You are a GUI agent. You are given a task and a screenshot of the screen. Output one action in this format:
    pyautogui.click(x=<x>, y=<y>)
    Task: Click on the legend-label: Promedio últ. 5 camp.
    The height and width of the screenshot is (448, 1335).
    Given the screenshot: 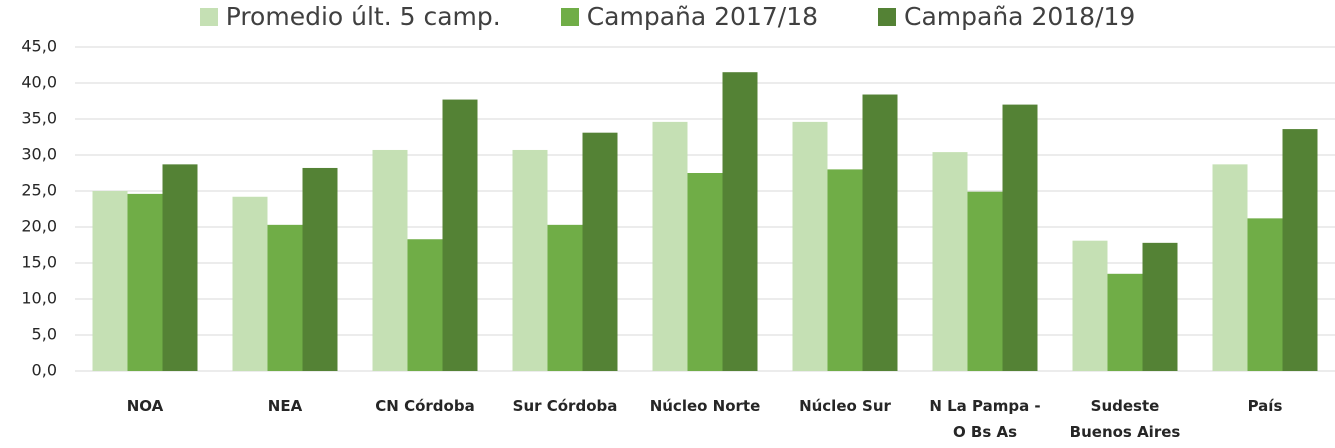 What is the action you would take?
    pyautogui.click(x=363, y=16)
    